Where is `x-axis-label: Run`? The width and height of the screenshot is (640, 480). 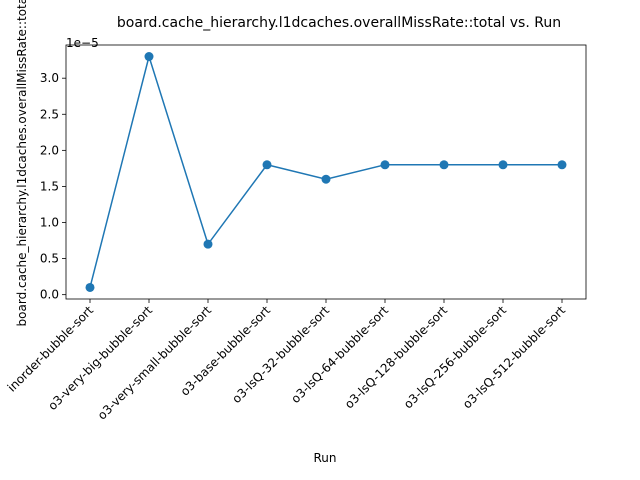 x-axis-label: Run is located at coordinates (324, 458).